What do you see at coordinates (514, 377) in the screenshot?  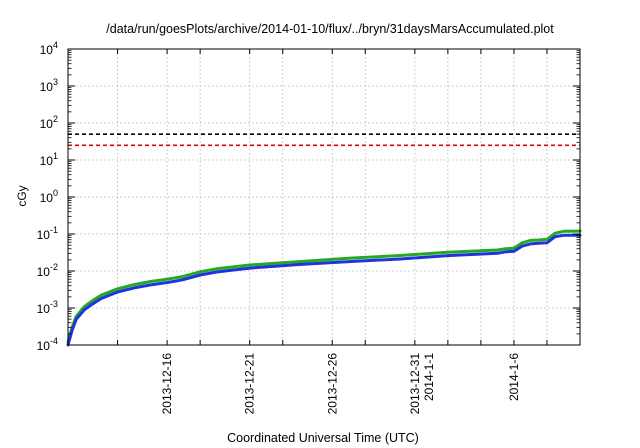 I see `x-tick-label: 2014-1-6` at bounding box center [514, 377].